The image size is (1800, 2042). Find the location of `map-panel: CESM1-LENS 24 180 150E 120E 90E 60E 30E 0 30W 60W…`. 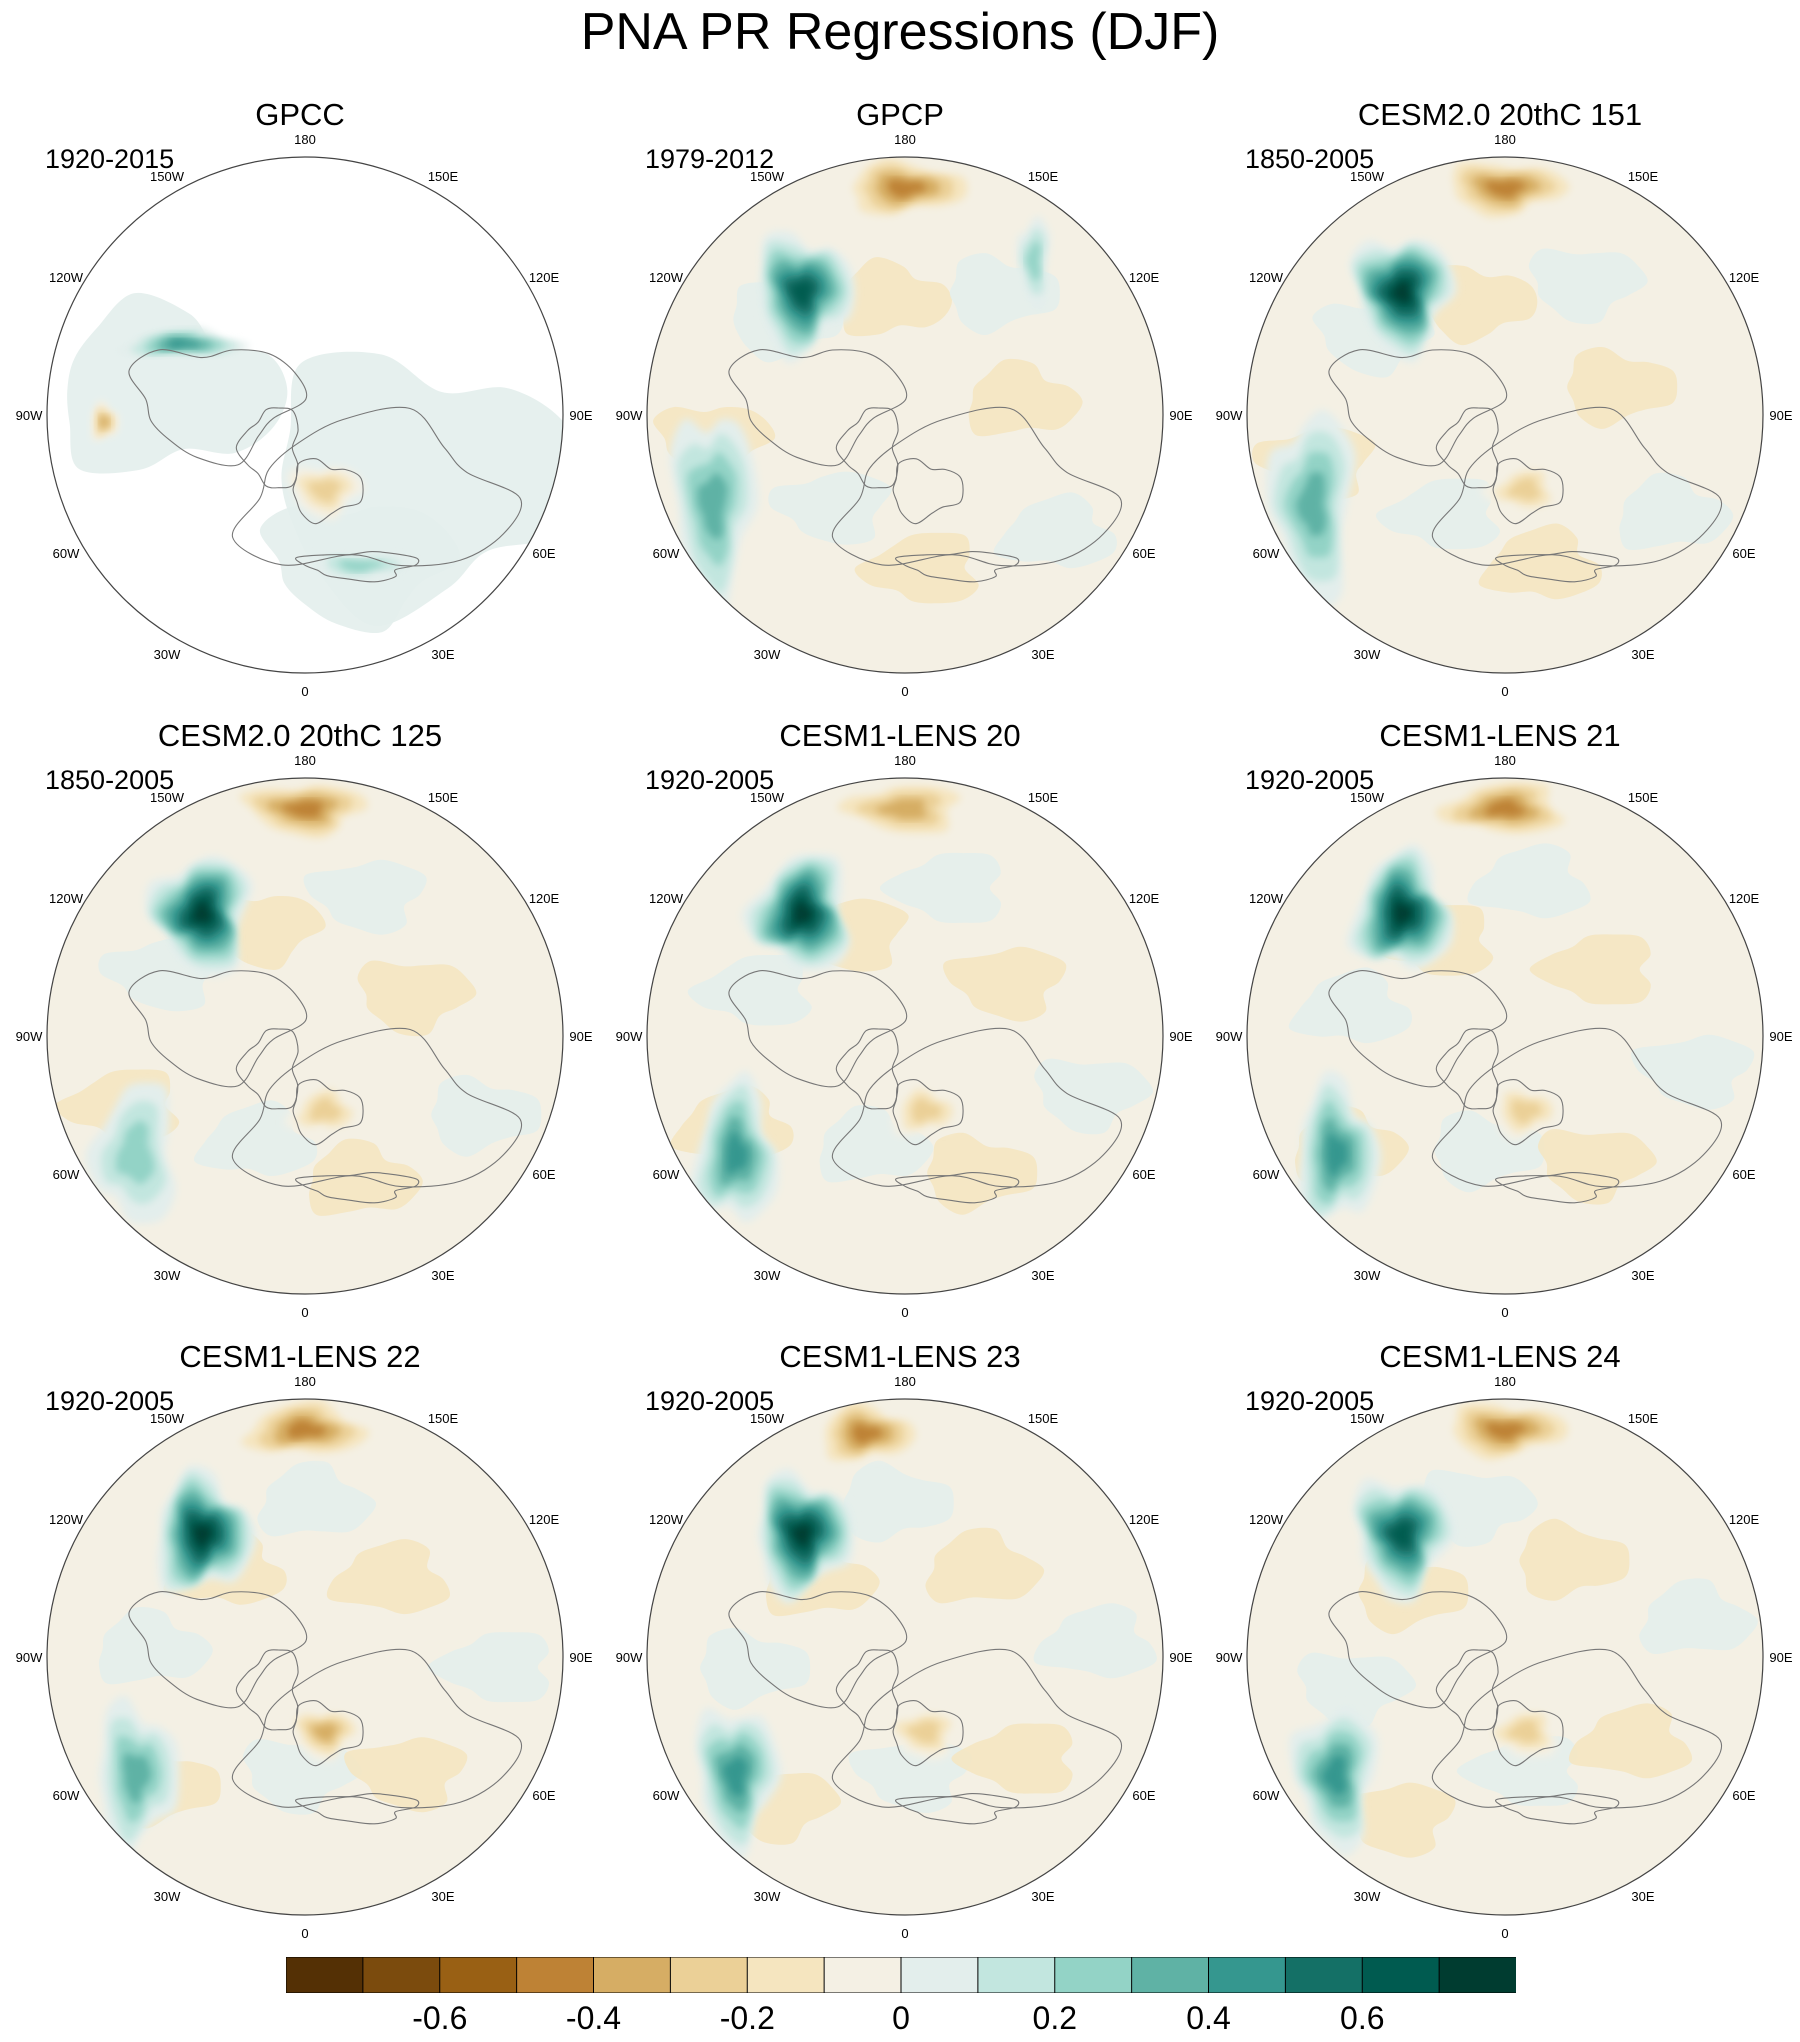

map-panel: CESM1-LENS 24 180 150E 120E 90E 60E 30E 0 30W 60W… is located at coordinates (1500, 1647).